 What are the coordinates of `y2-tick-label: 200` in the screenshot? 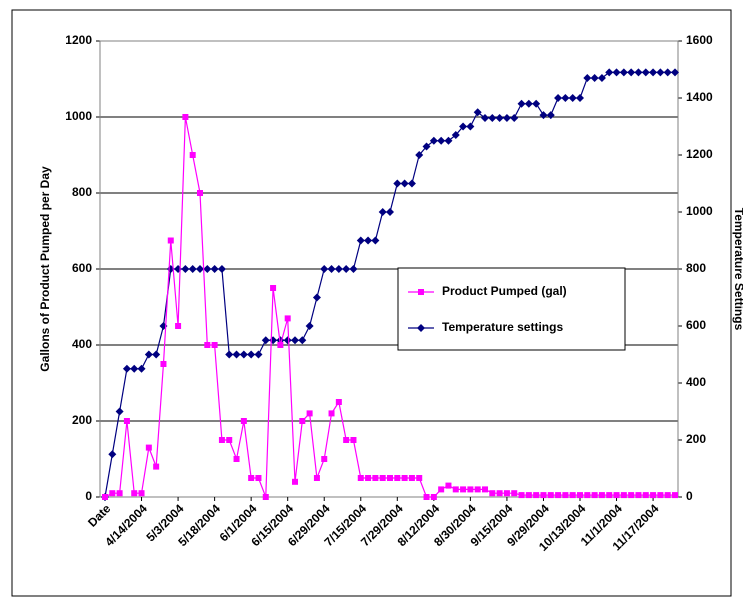 It's located at (696, 439).